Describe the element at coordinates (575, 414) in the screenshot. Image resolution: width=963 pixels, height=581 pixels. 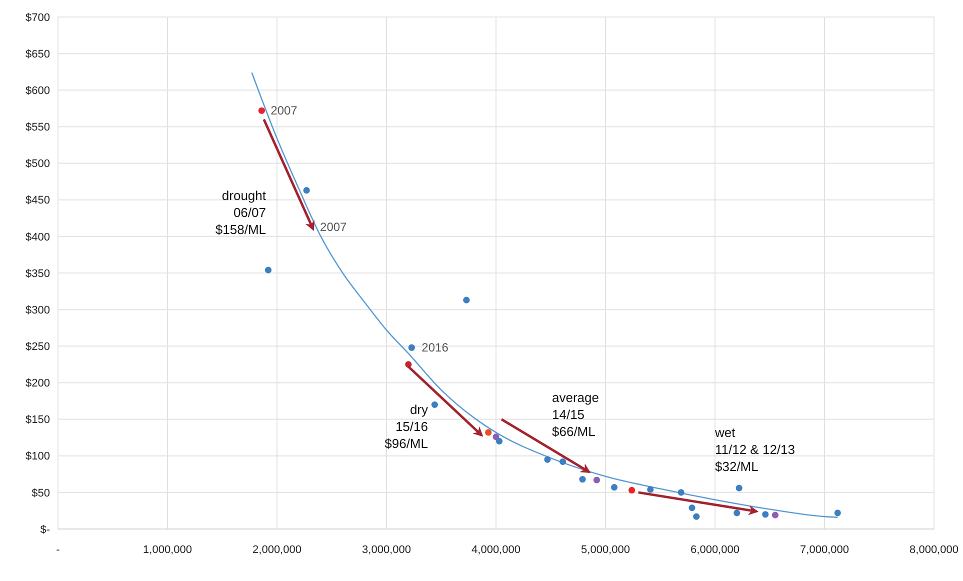
I see `annotation: average 14/15 $66/ML` at that location.